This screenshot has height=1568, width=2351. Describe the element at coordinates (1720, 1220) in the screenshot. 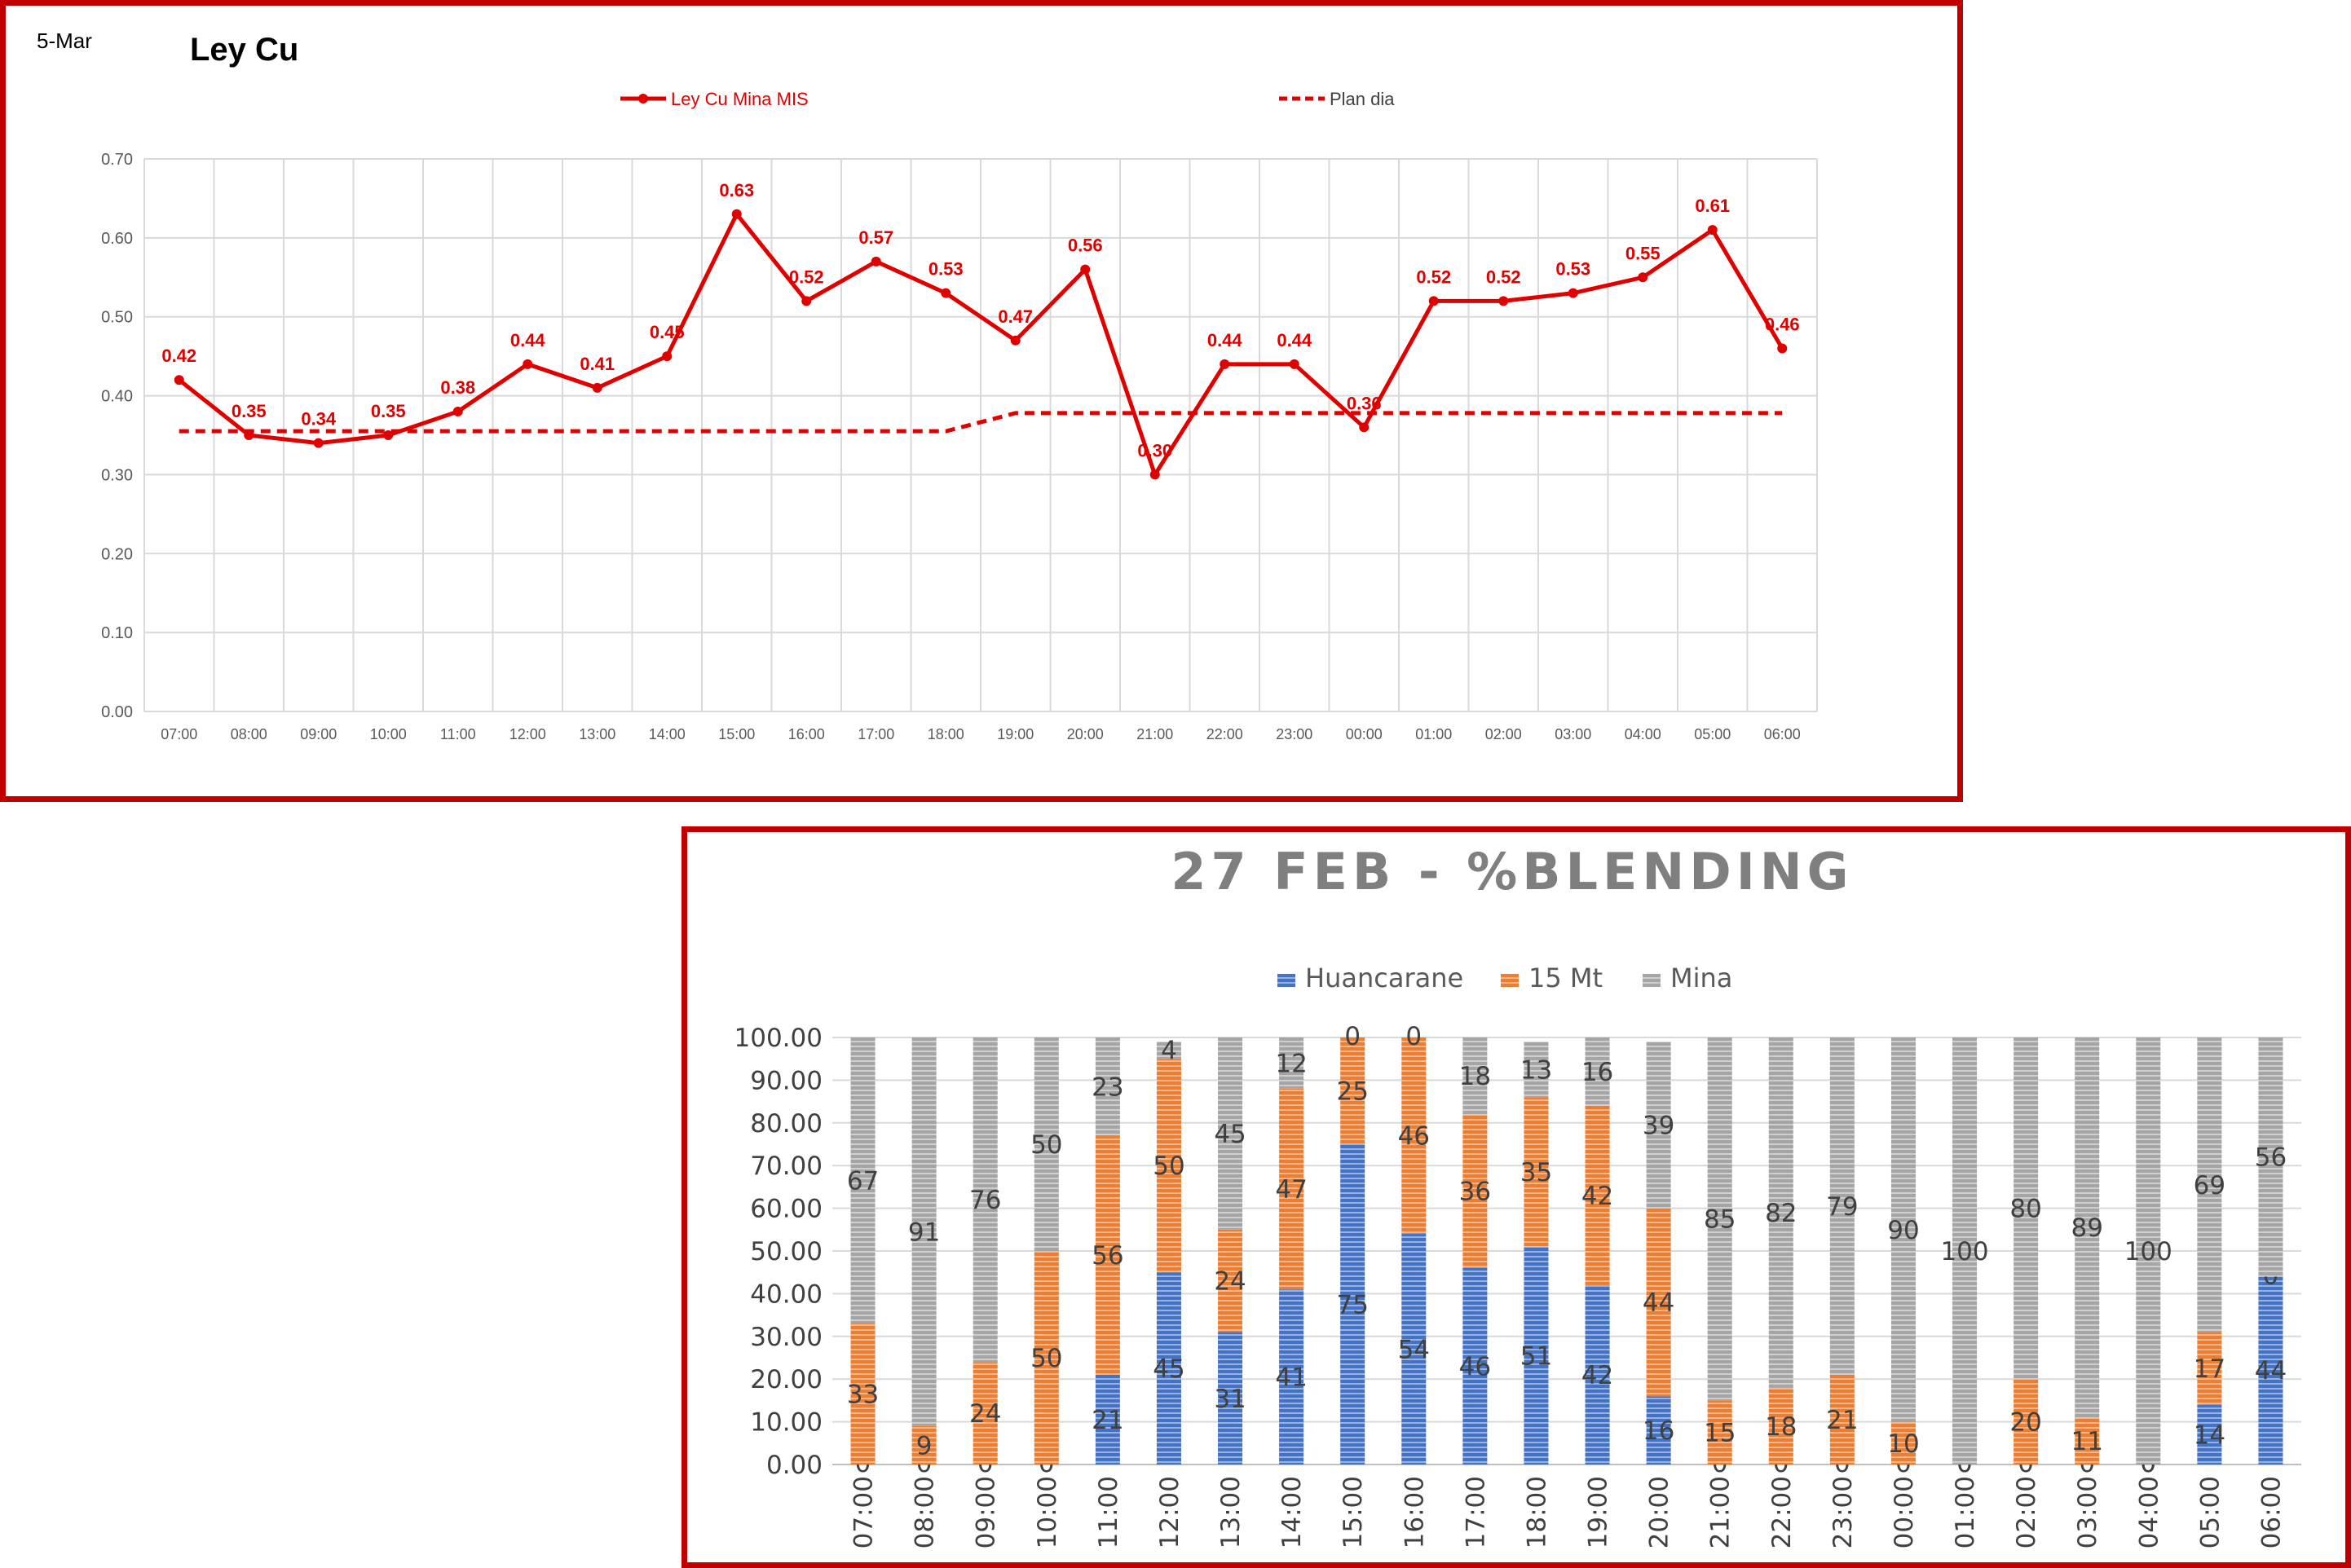

I see `data-label: 85` at that location.